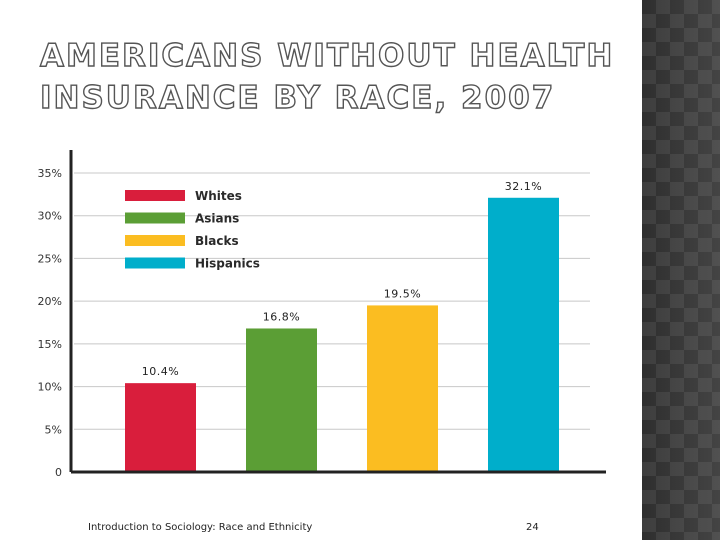 This screenshot has height=540, width=720. I want to click on data-label-asians: 16.8%, so click(281, 316).